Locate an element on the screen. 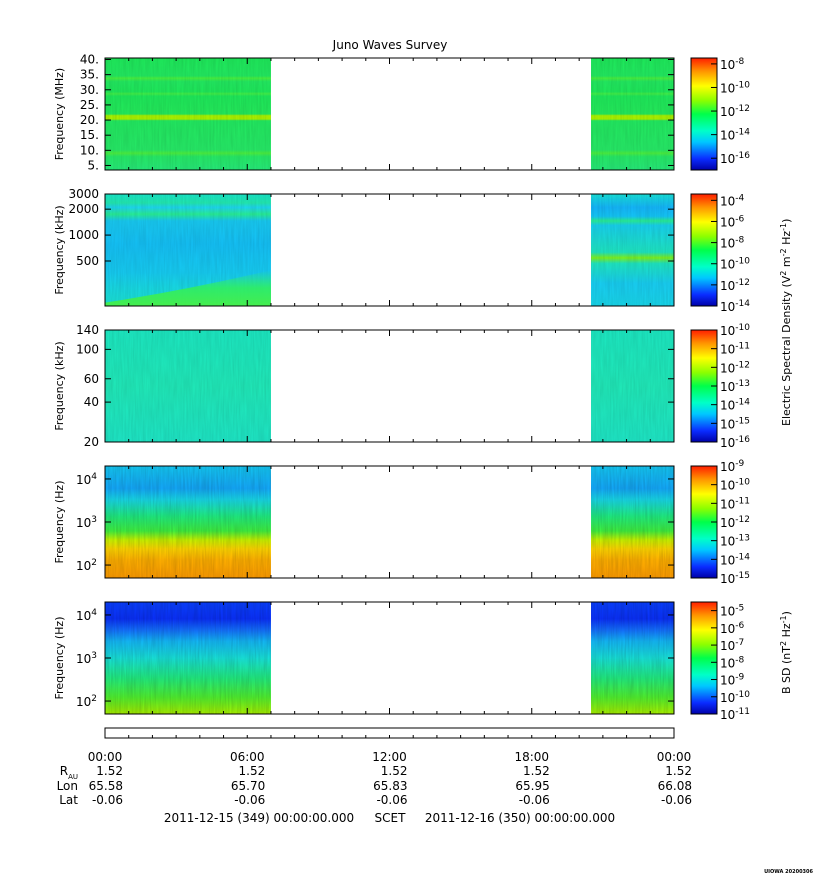 Image resolution: width=815 pixels, height=880 pixels. ephemeris-value: 65.70 is located at coordinates (248, 786).